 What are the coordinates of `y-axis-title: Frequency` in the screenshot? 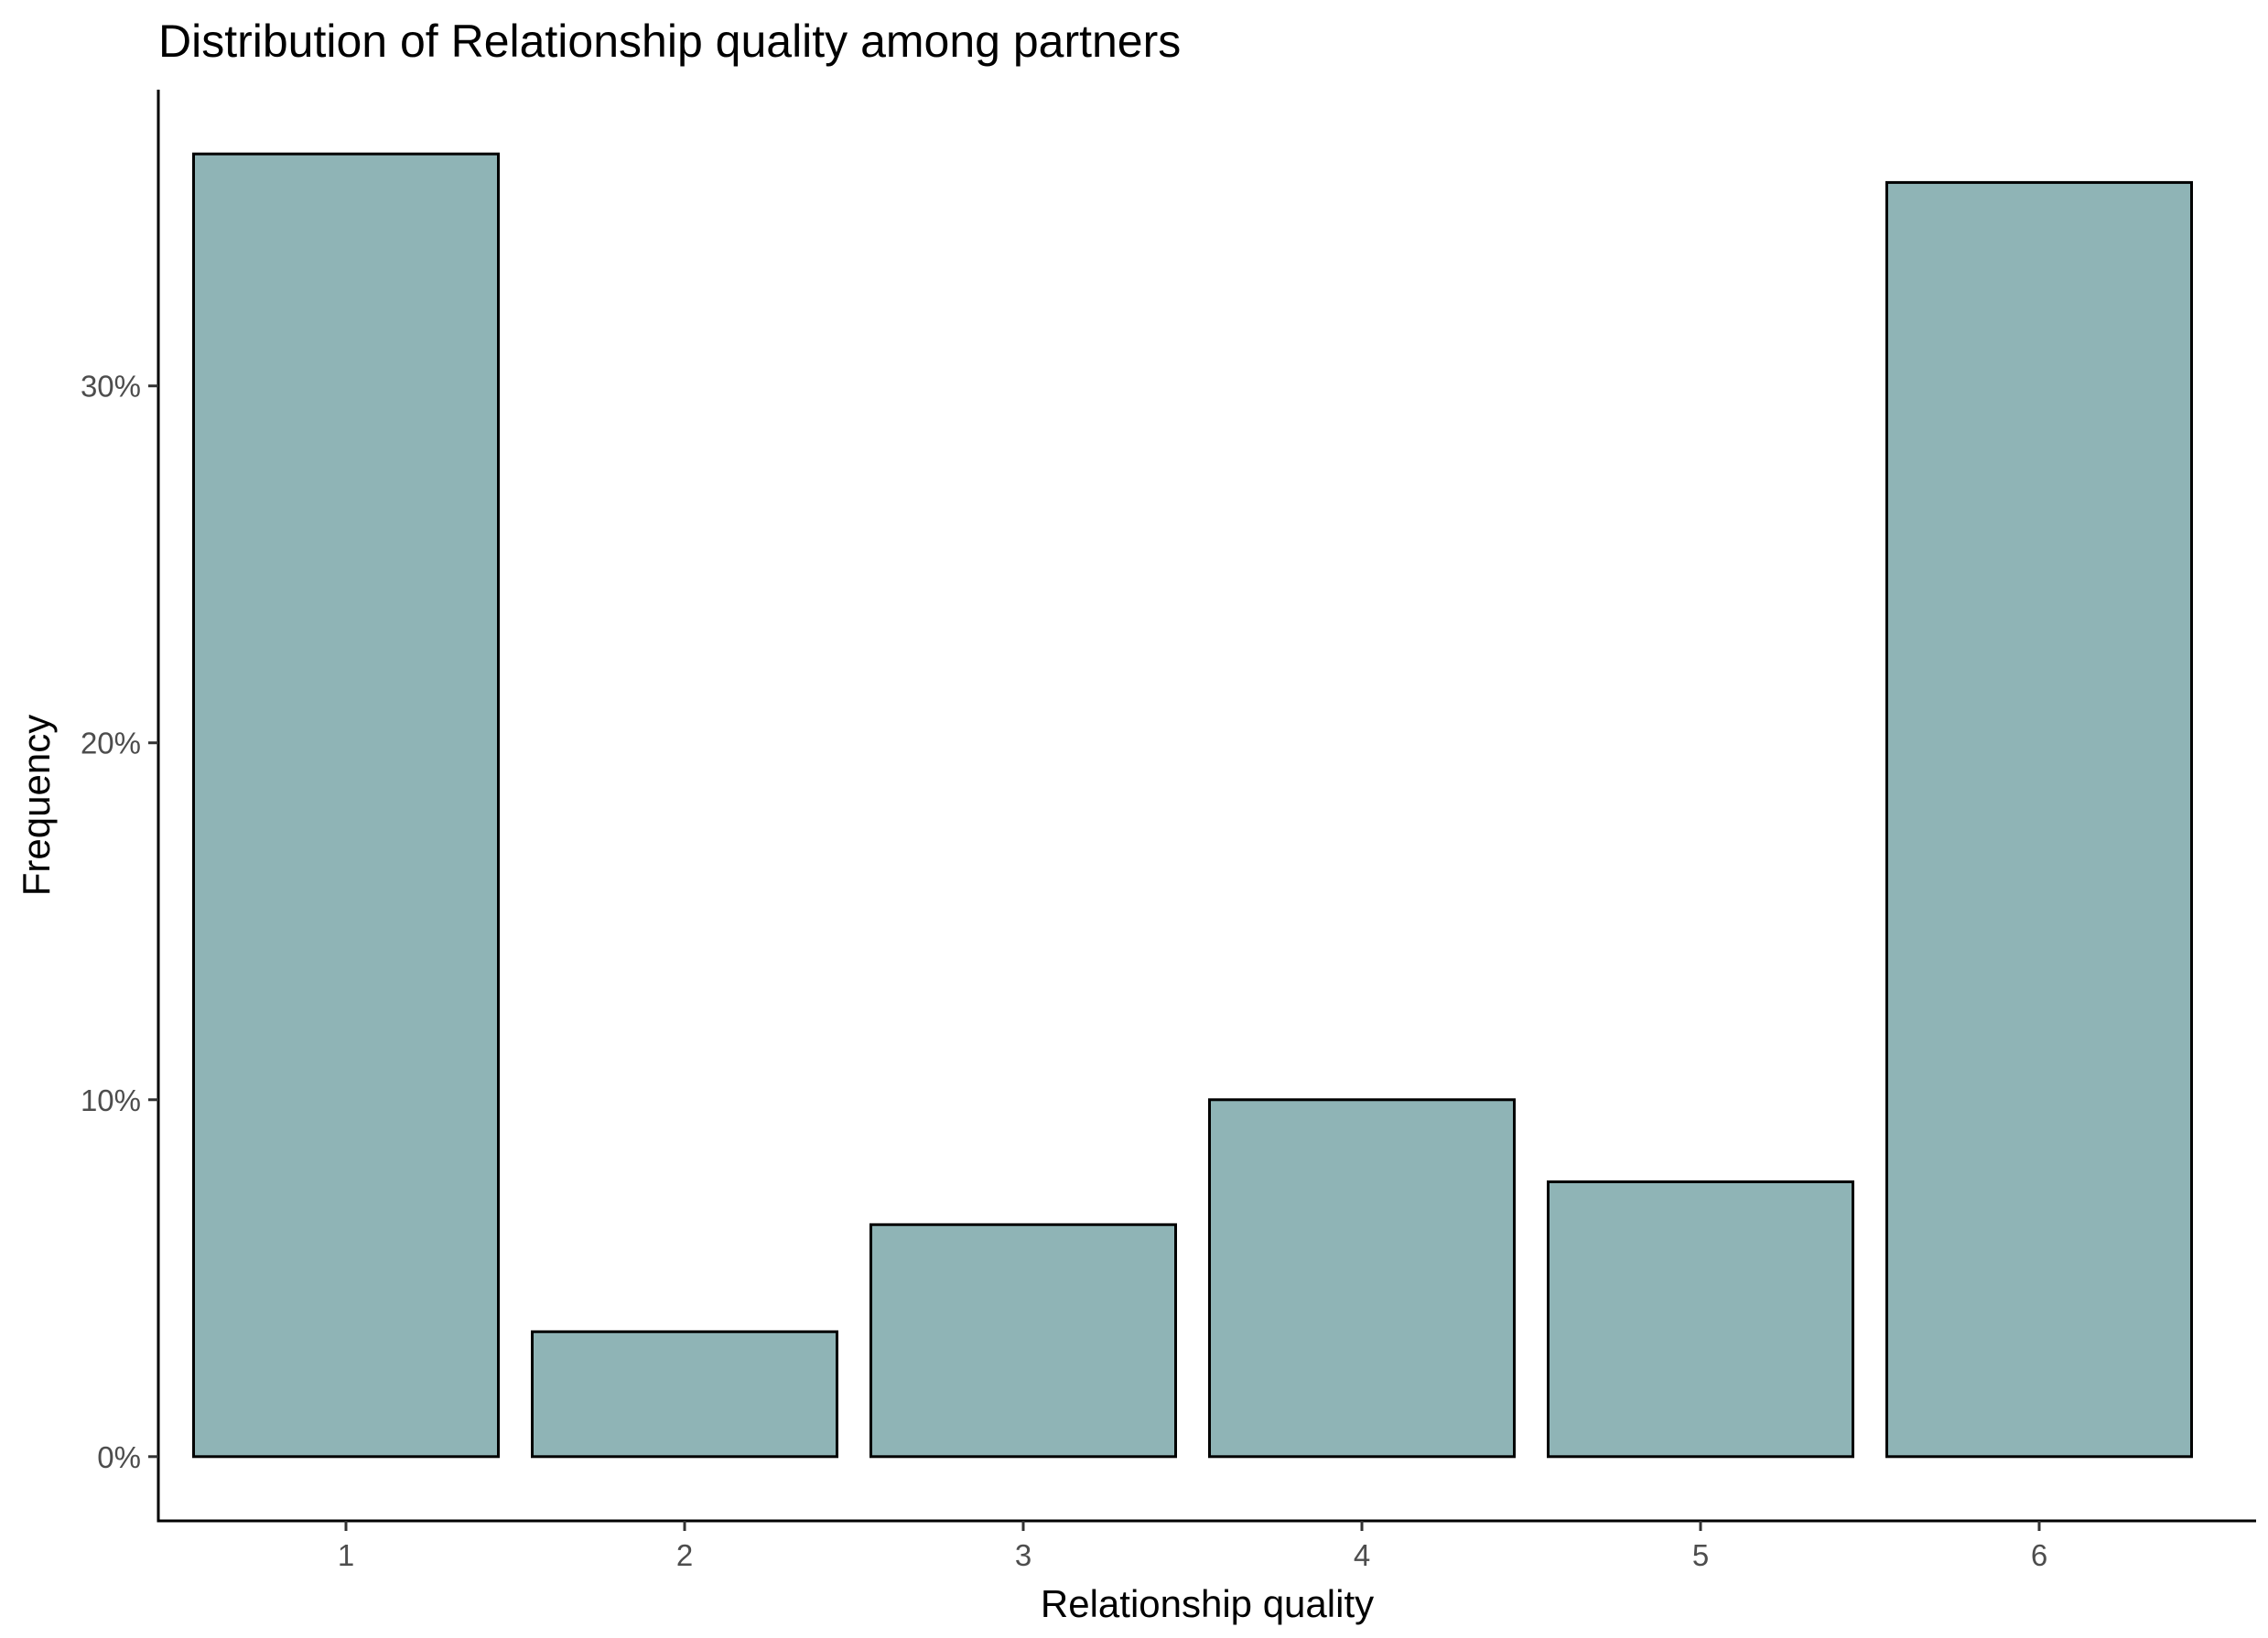 It's located at (36, 805).